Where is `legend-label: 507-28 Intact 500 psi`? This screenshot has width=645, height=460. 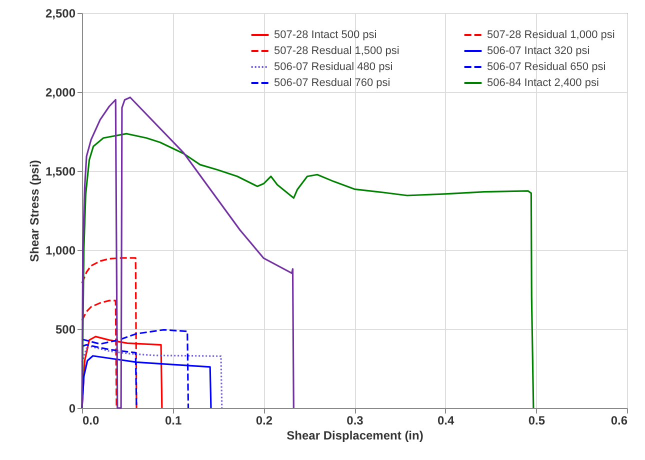
legend-label: 507-28 Intact 500 psi is located at coordinates (325, 35).